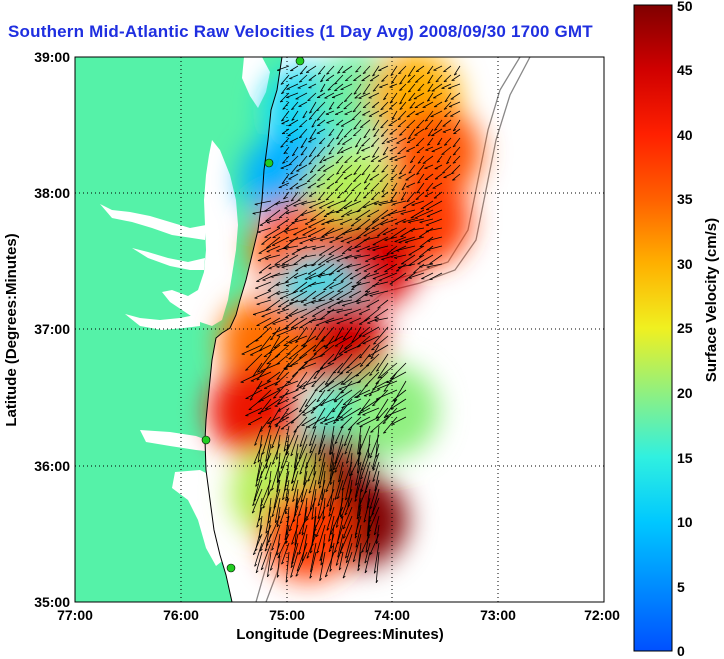  What do you see at coordinates (681, 587) in the screenshot?
I see `colorbar-tick-label: 5` at bounding box center [681, 587].